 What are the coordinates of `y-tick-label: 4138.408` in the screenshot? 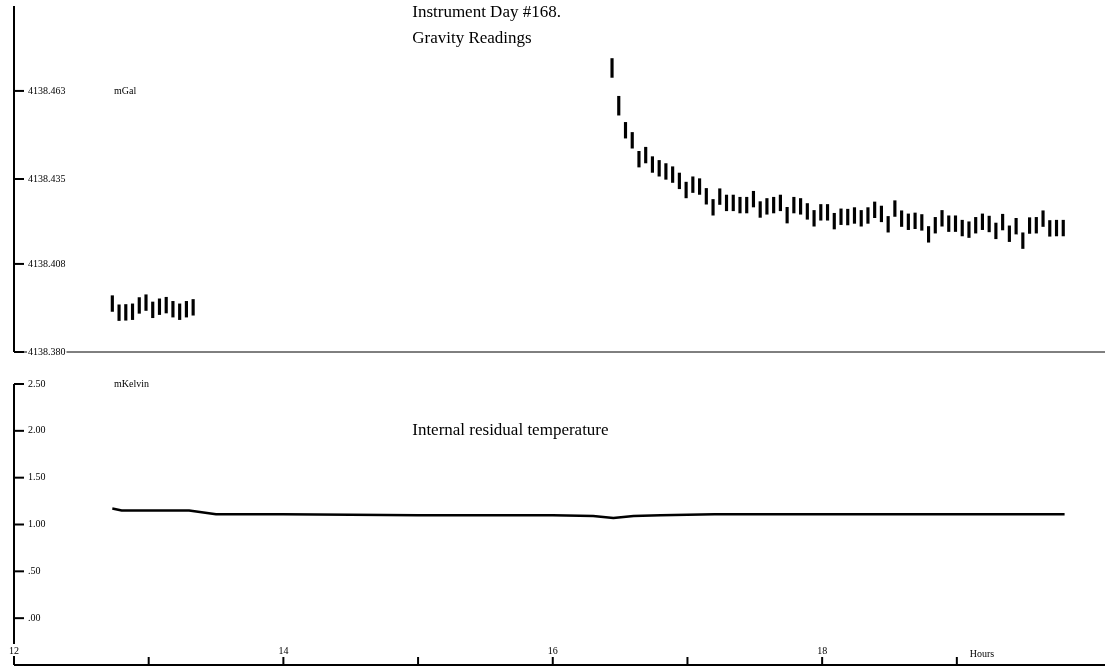 It's located at (47, 263).